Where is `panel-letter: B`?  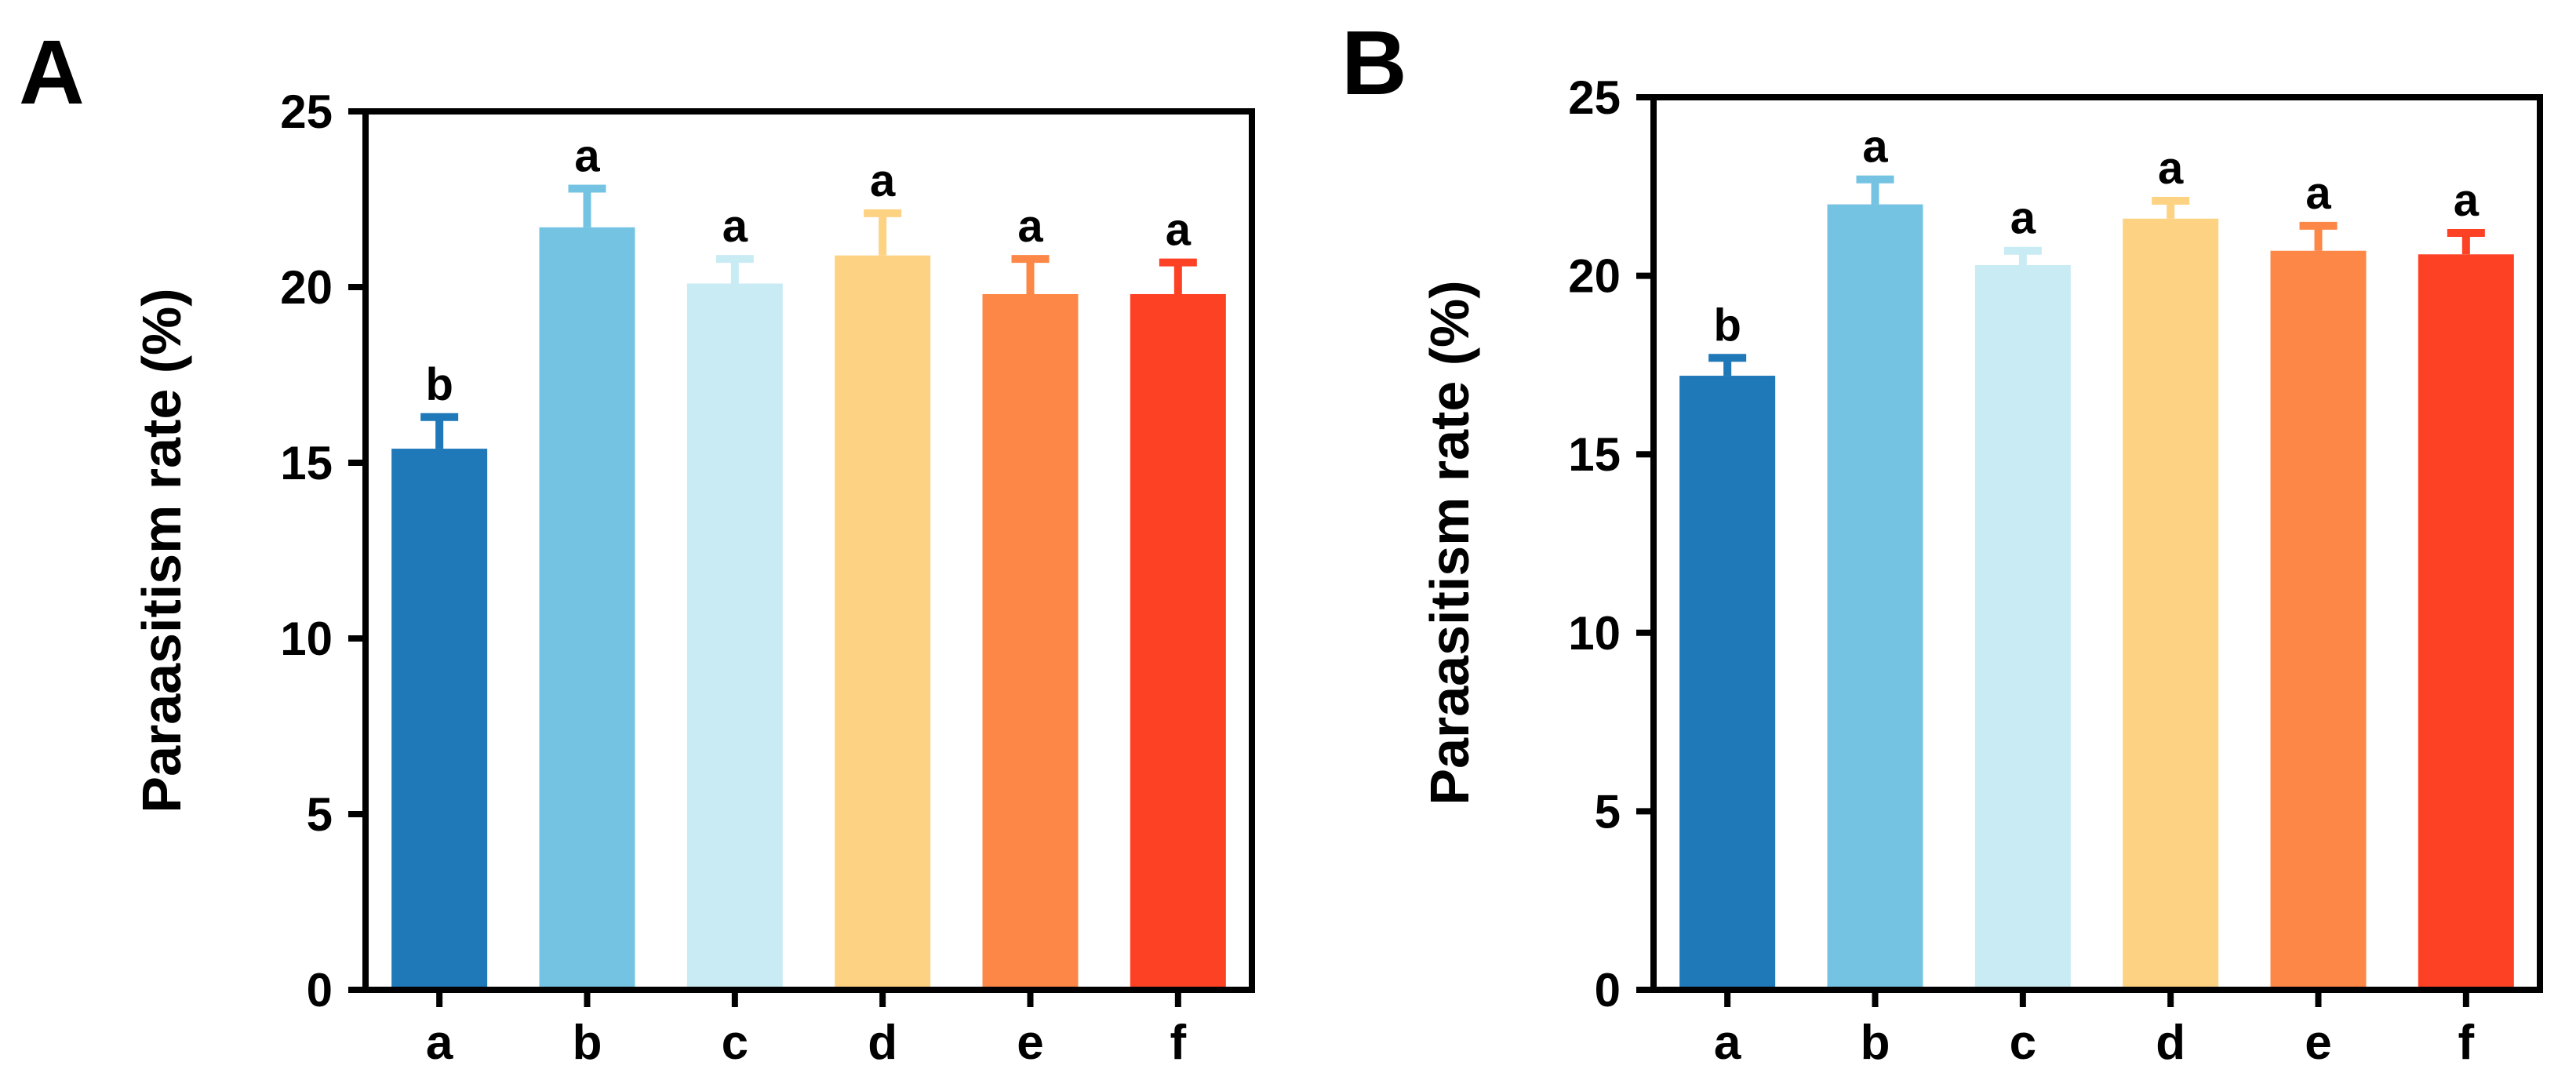 panel-letter: B is located at coordinates (1374, 63).